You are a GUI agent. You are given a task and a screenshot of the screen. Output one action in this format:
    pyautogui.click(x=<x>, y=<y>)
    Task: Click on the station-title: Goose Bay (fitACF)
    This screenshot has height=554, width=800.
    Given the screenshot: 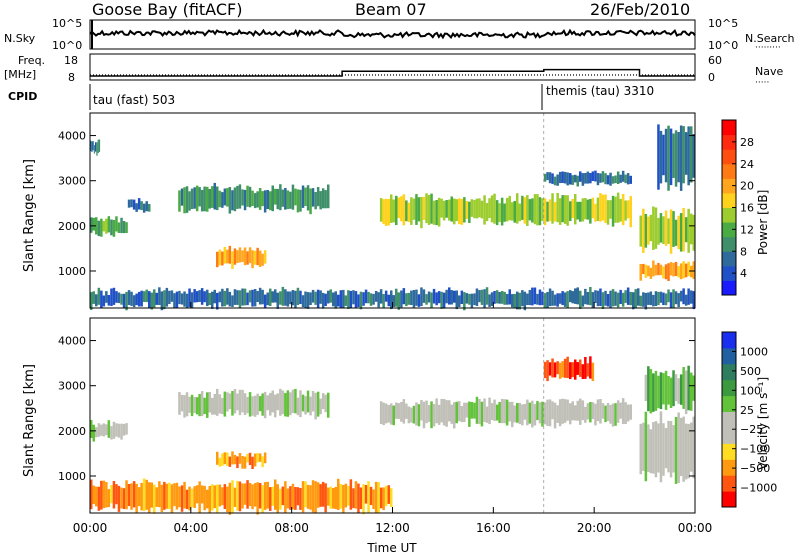 What is the action you would take?
    pyautogui.click(x=167, y=9)
    